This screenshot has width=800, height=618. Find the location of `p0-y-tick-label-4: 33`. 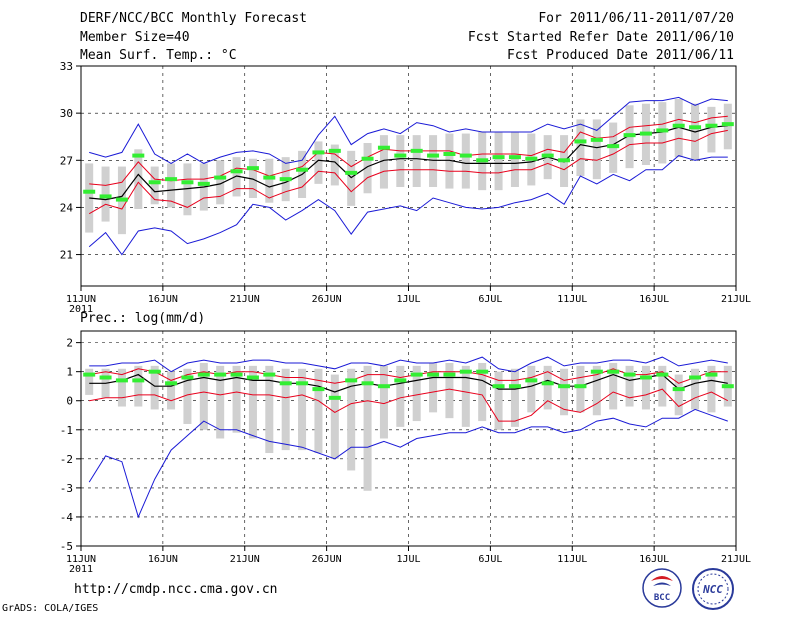

p0-y-tick-label-4: 33 is located at coordinates (66, 66).